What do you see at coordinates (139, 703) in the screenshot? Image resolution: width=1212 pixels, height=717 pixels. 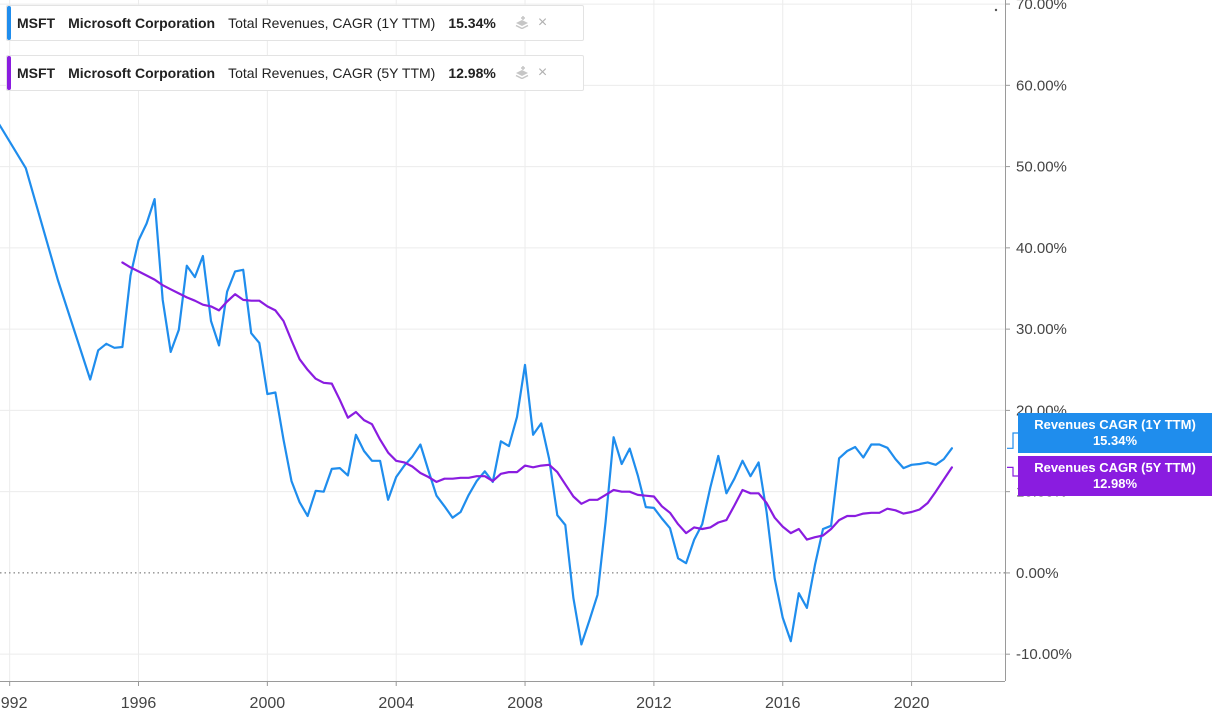 I see `x-tick-label: 1996` at bounding box center [139, 703].